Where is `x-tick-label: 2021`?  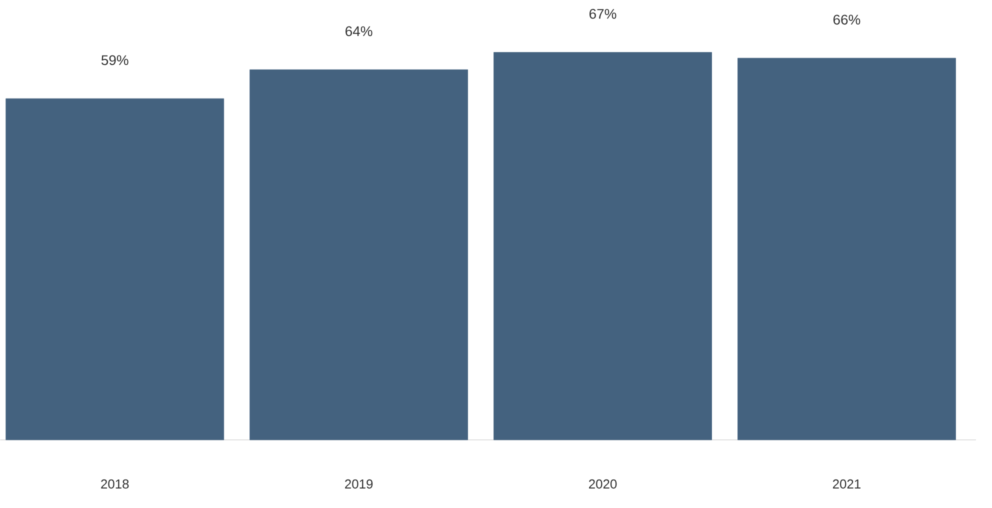 x-tick-label: 2021 is located at coordinates (846, 484).